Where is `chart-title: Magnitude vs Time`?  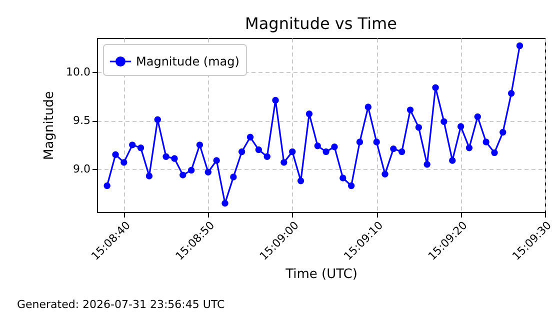 chart-title: Magnitude vs Time is located at coordinates (321, 23).